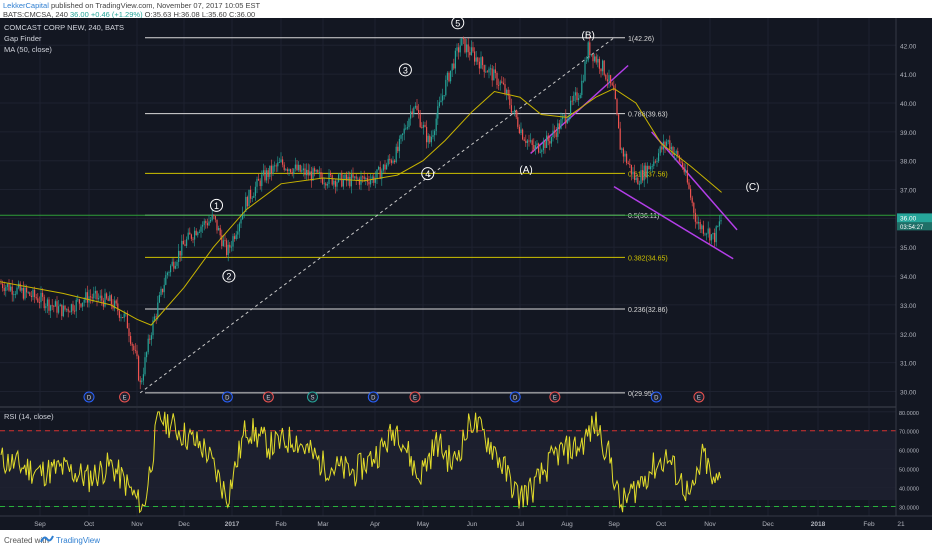  What do you see at coordinates (914, 267) in the screenshot?
I see `price-axis` at bounding box center [914, 267].